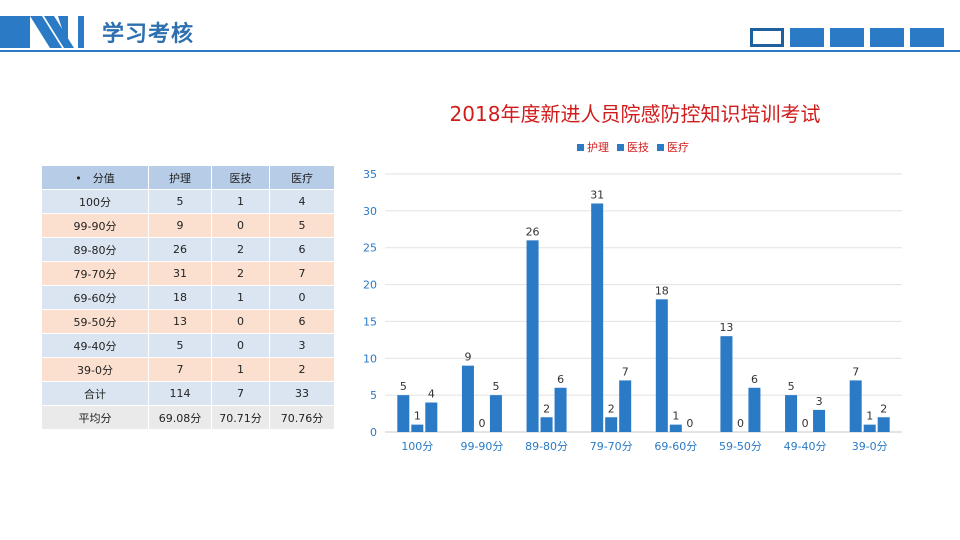 Image resolution: width=960 pixels, height=540 pixels. Describe the element at coordinates (546, 446) in the screenshot. I see `x-tick-label: 89-80分` at that location.